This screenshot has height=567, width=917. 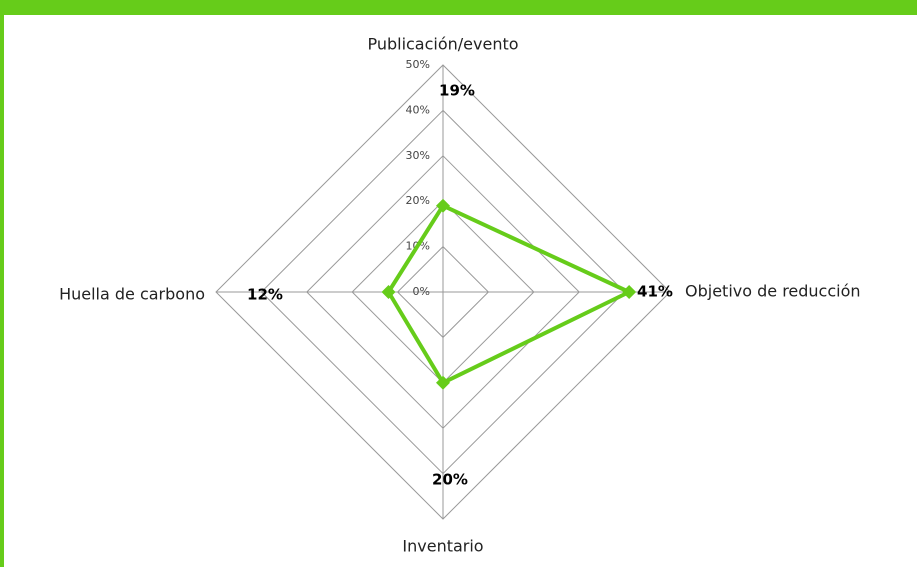 What do you see at coordinates (418, 109) in the screenshot?
I see `y-tick-label: 40%` at bounding box center [418, 109].